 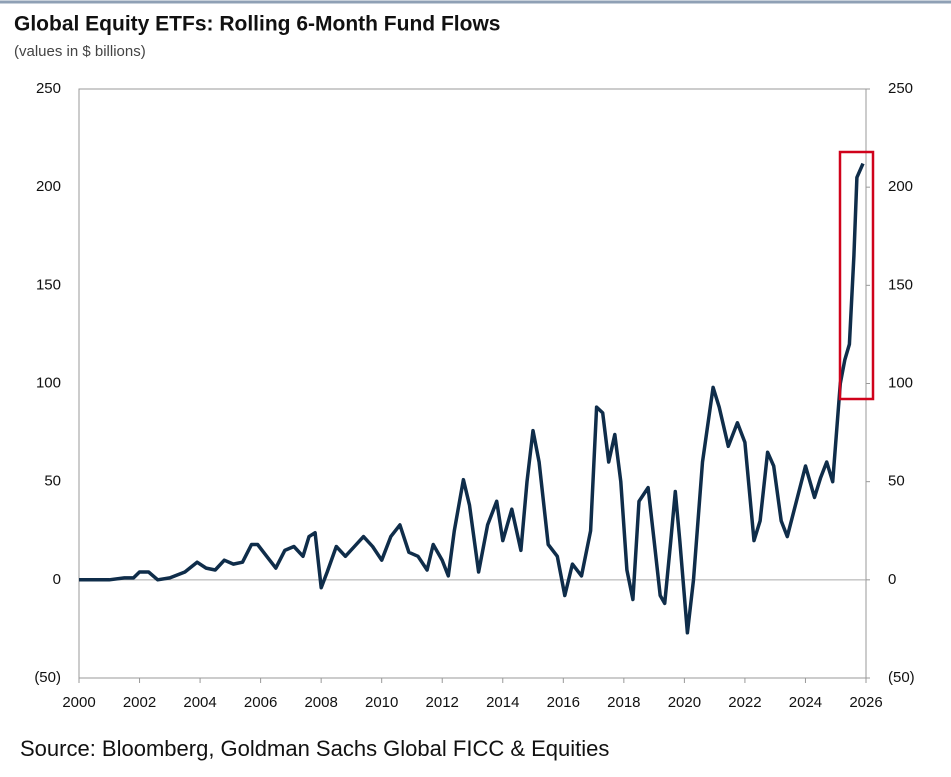 What do you see at coordinates (900, 284) in the screenshot?
I see `y2-tick-label: 150` at bounding box center [900, 284].